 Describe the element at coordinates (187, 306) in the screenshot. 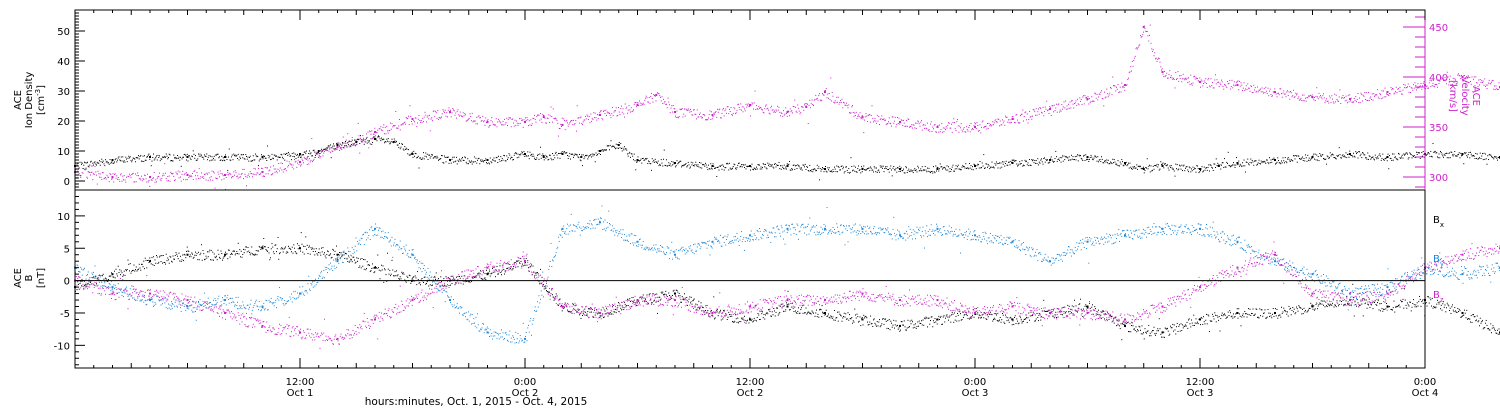

I see `b-y-point` at that location.